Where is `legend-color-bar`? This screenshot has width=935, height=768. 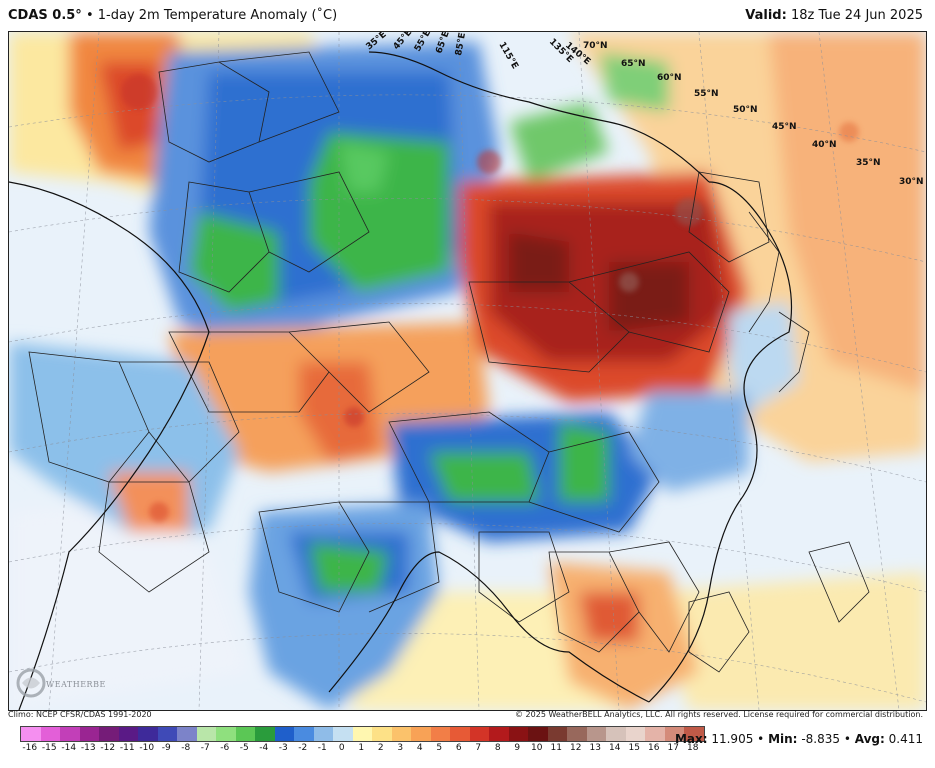
legend-color-bar is located at coordinates (362, 734).